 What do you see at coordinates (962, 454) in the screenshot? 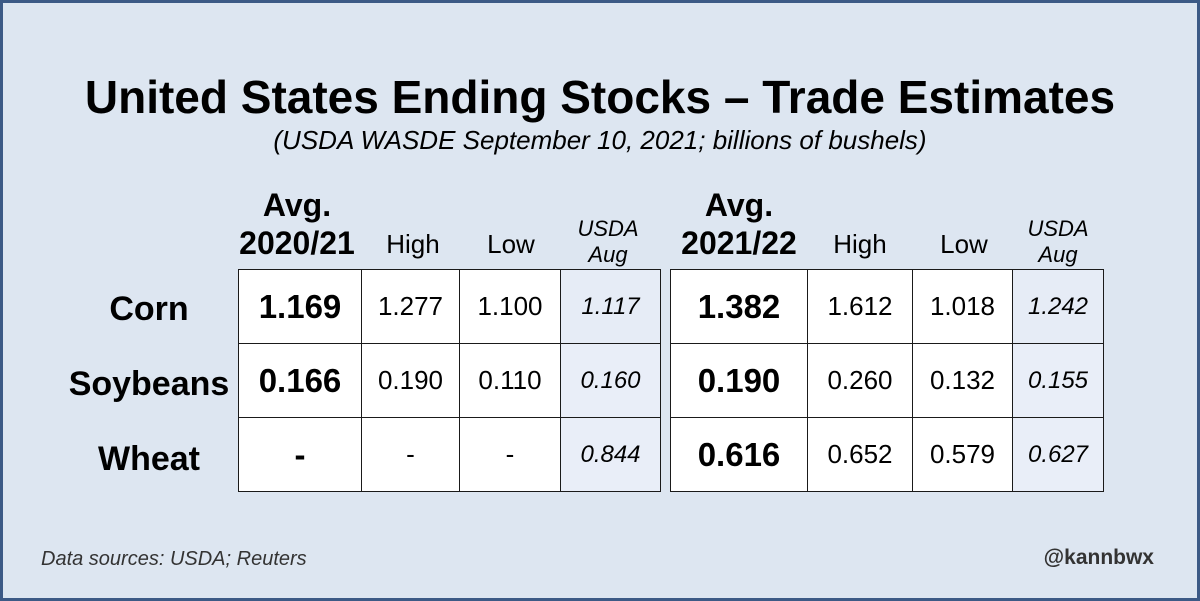
I see `low-cell: 0.579` at bounding box center [962, 454].